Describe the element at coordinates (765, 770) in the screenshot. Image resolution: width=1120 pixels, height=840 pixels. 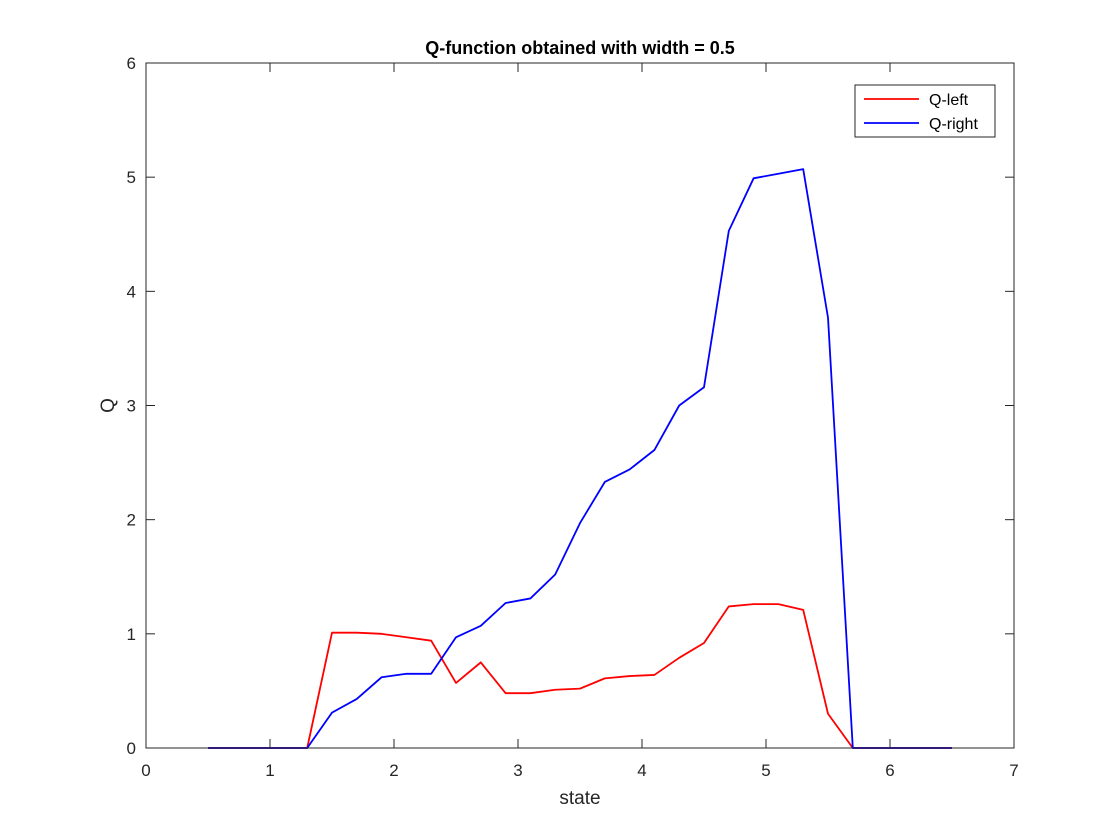
I see `x-tick-label: 5` at that location.